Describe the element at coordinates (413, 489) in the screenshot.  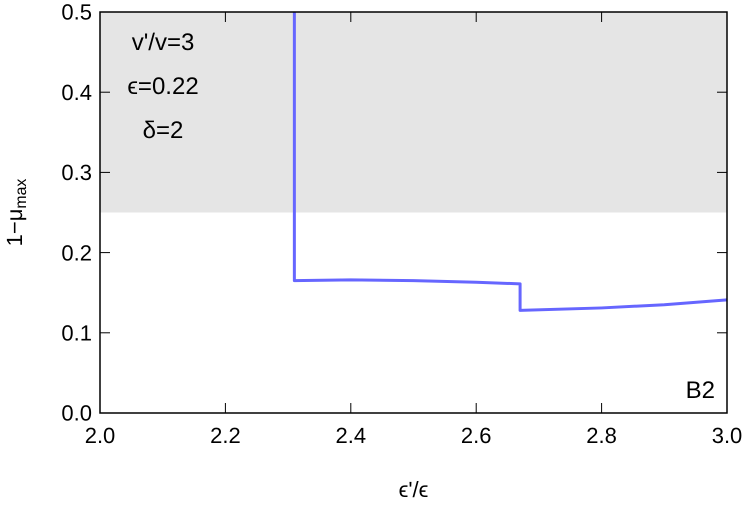
I see `x-axis-title: ϵ'/ϵ` at that location.